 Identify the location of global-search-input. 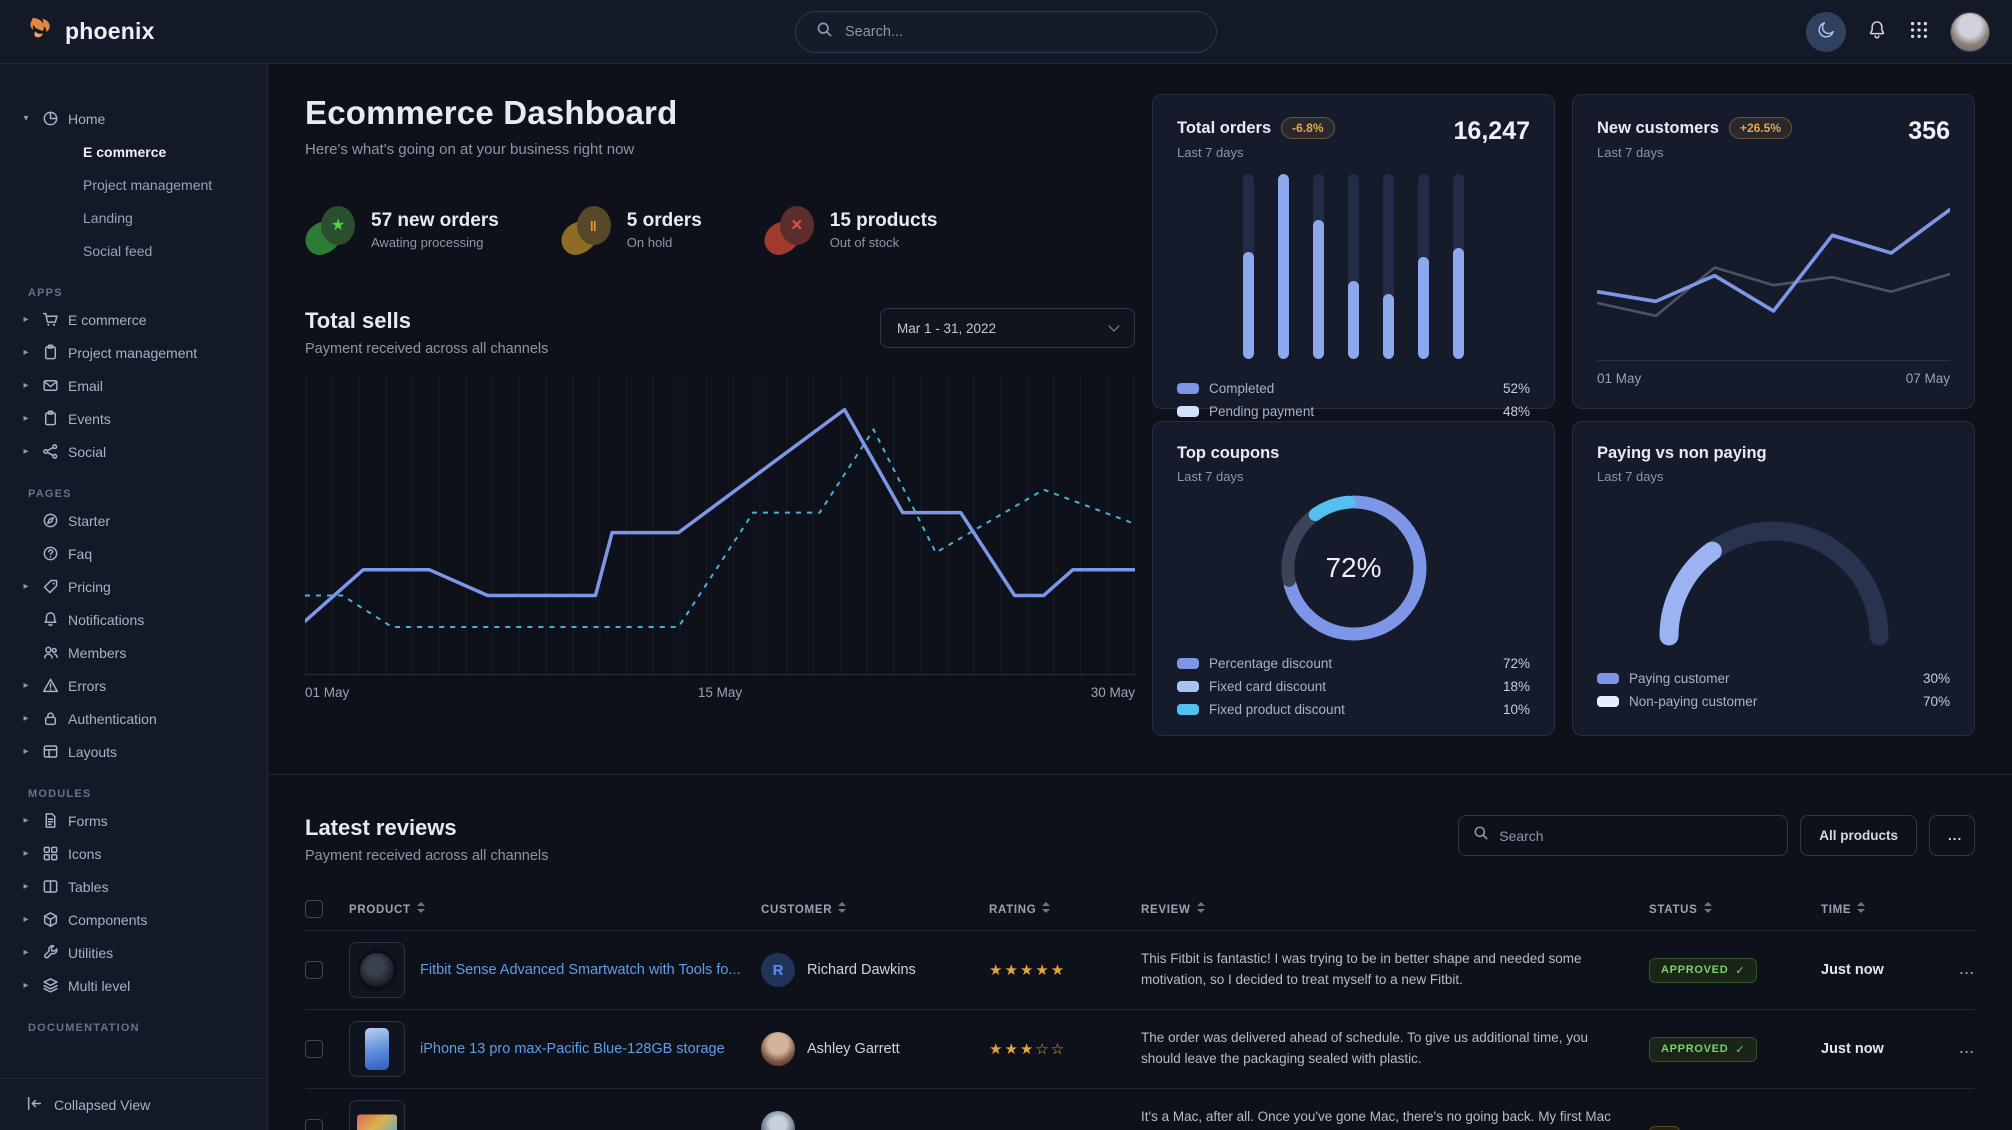
(1020, 31).